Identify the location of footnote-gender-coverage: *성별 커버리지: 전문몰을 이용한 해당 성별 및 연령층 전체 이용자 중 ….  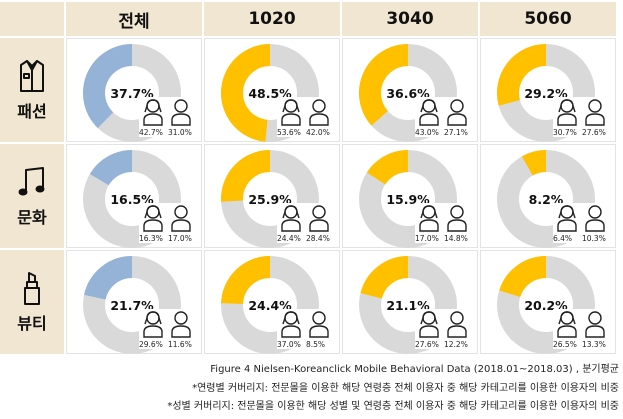
(393, 406).